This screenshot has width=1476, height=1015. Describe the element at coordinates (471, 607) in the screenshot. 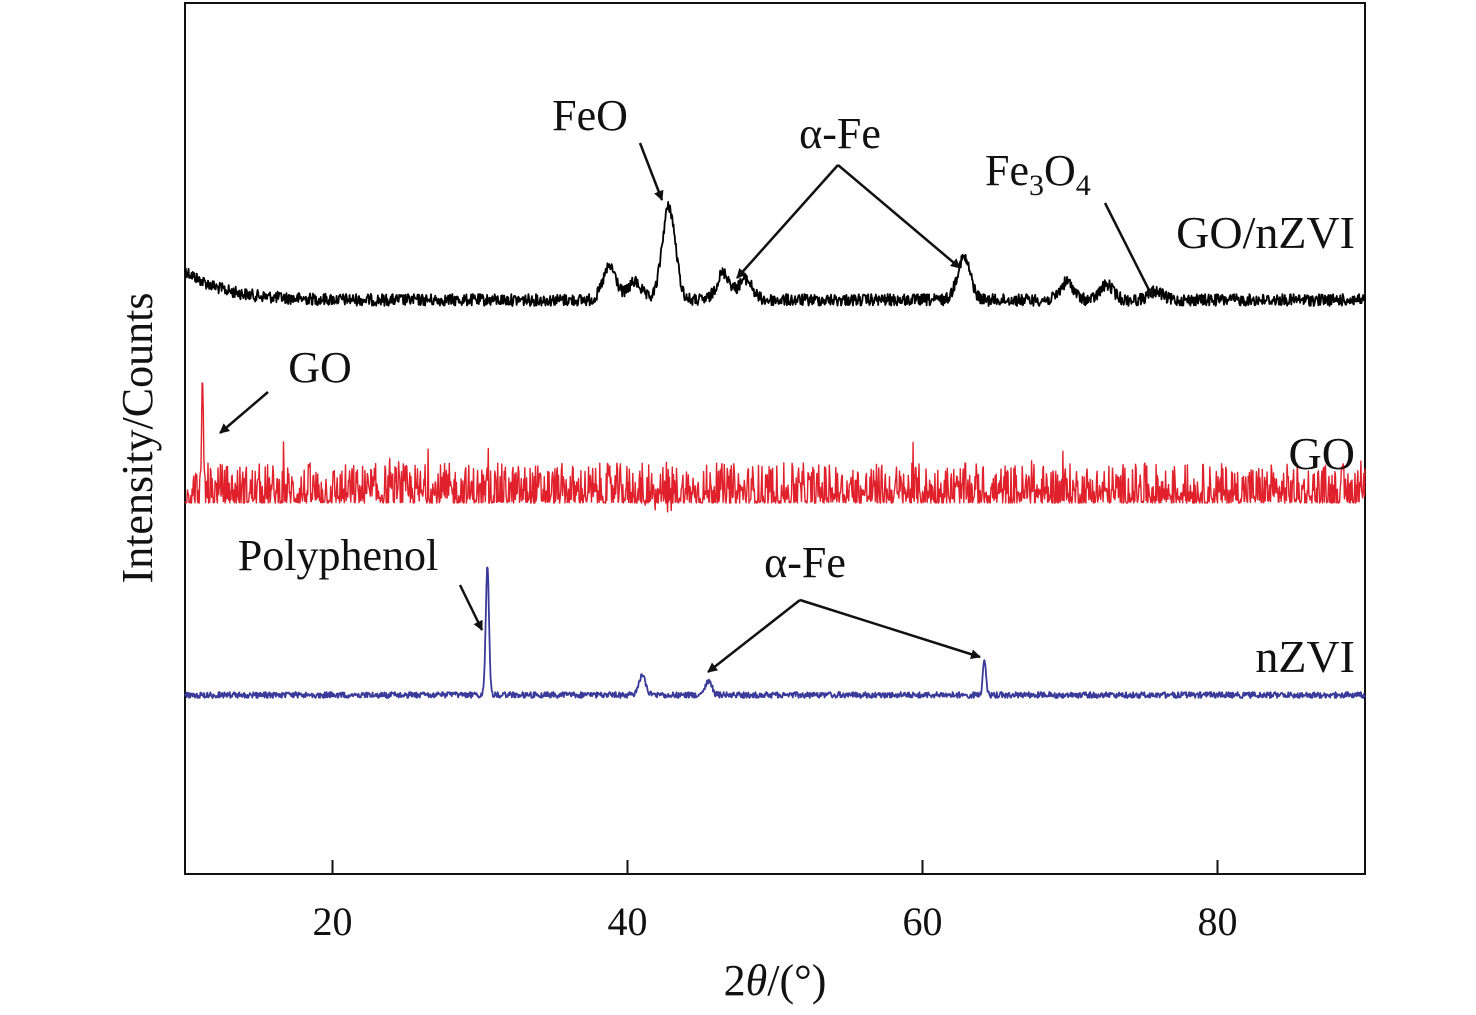

I see `arrow-polyphenol` at that location.